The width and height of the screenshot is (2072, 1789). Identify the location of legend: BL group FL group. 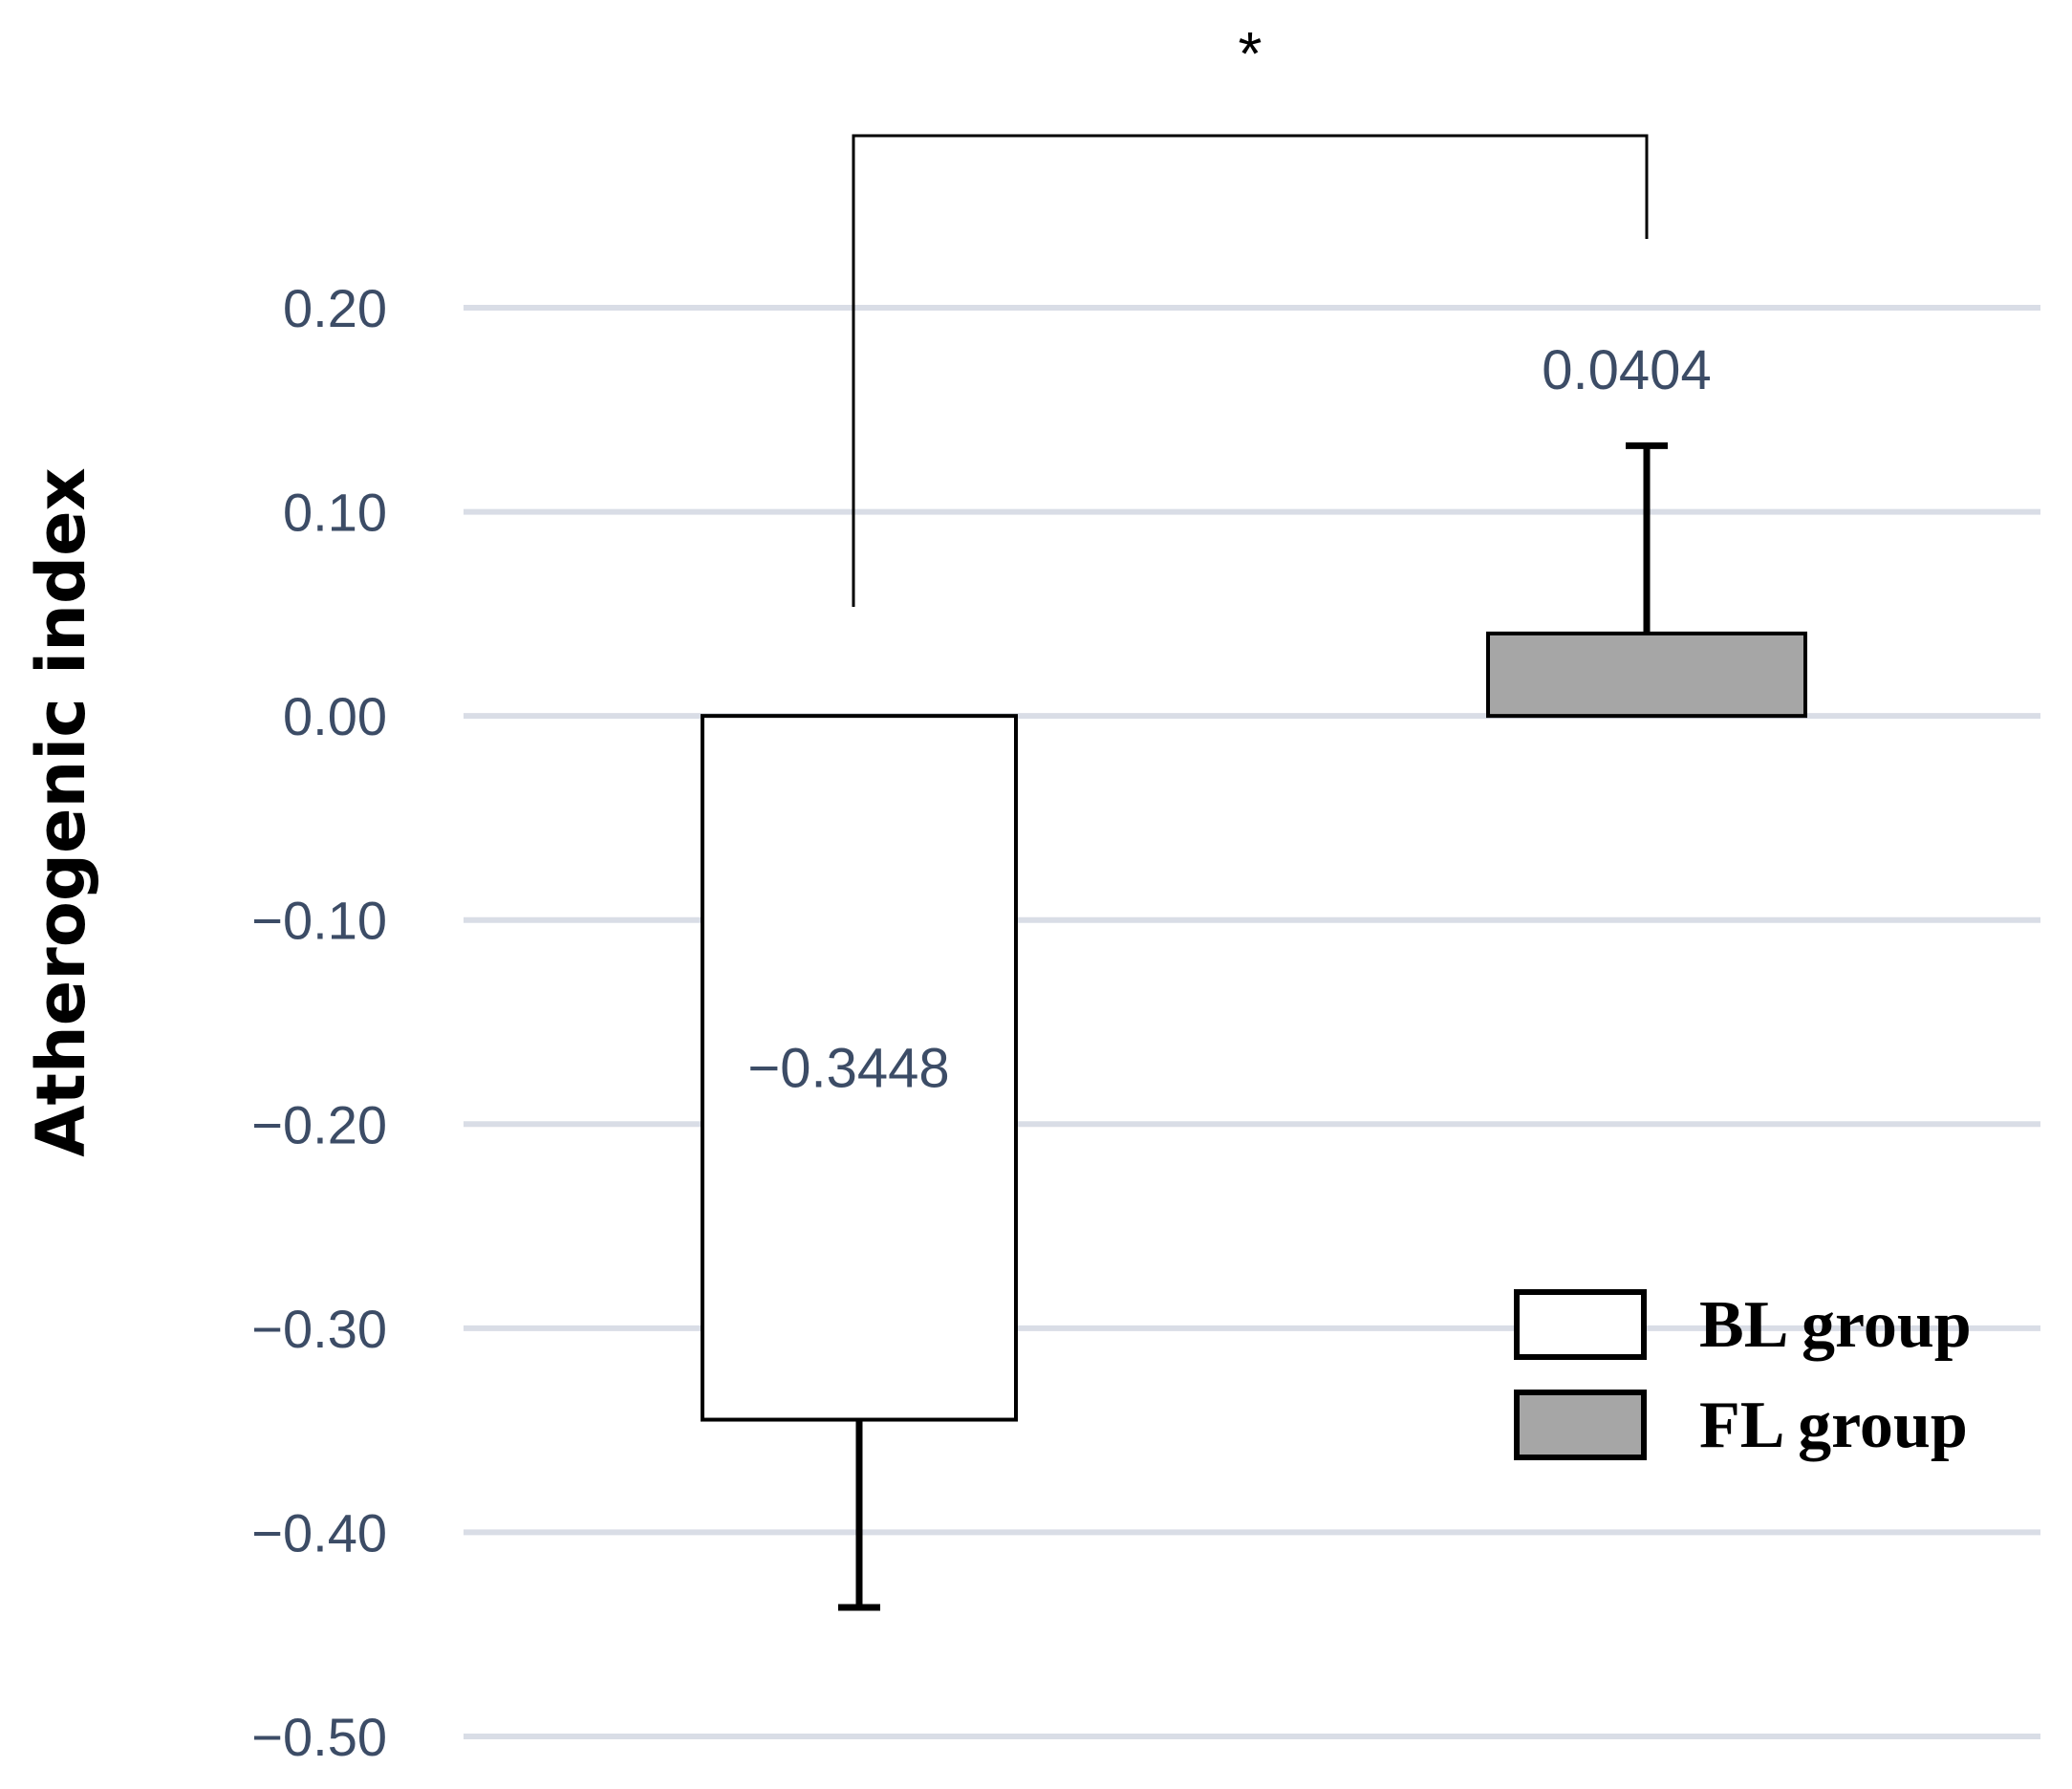
(1743, 1375).